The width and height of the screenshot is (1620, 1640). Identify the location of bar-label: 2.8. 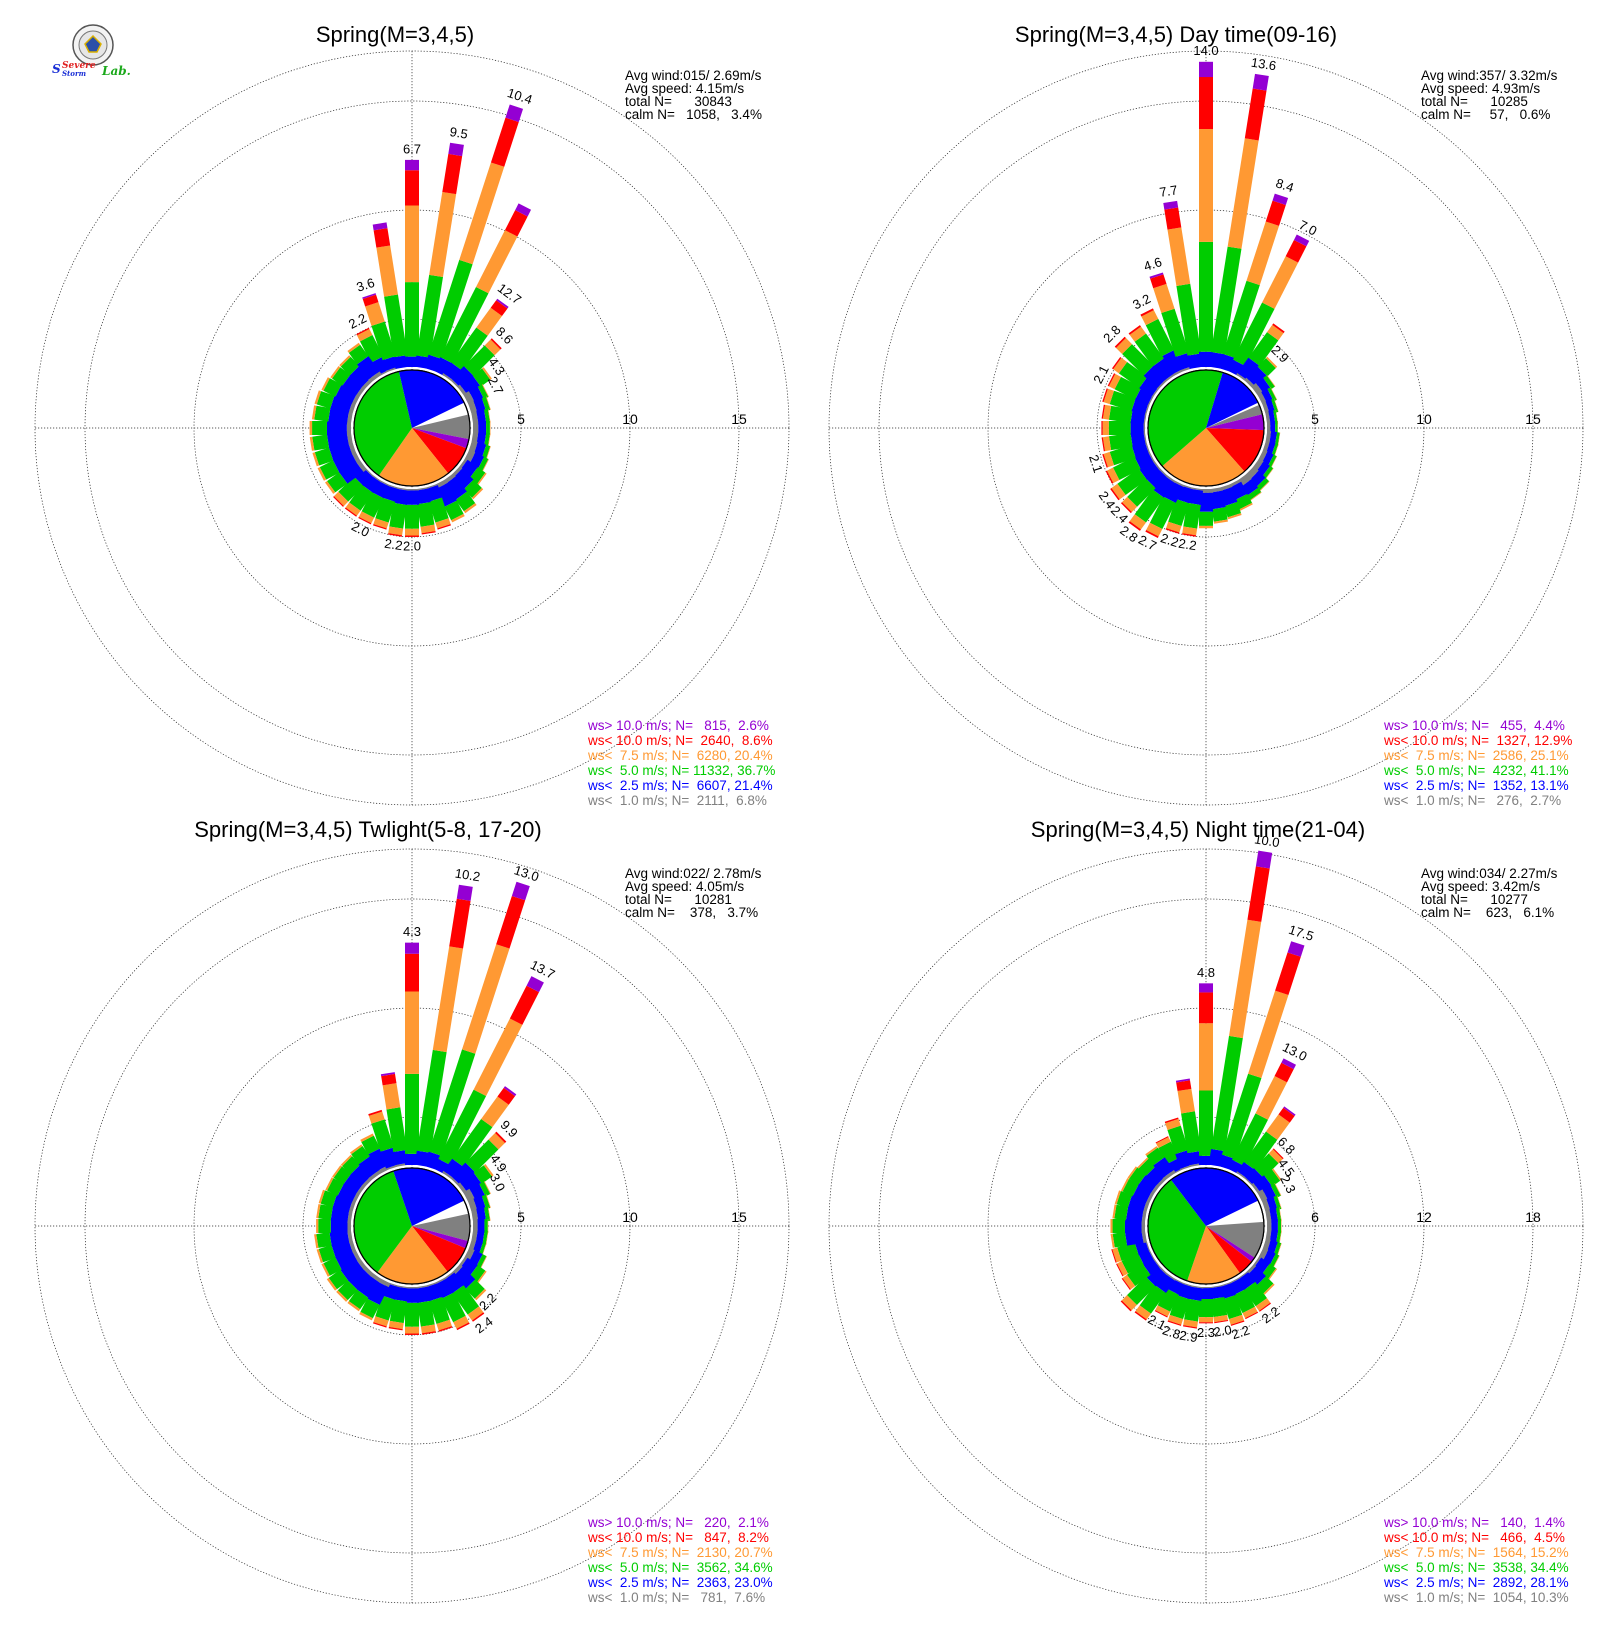
(1172, 1332).